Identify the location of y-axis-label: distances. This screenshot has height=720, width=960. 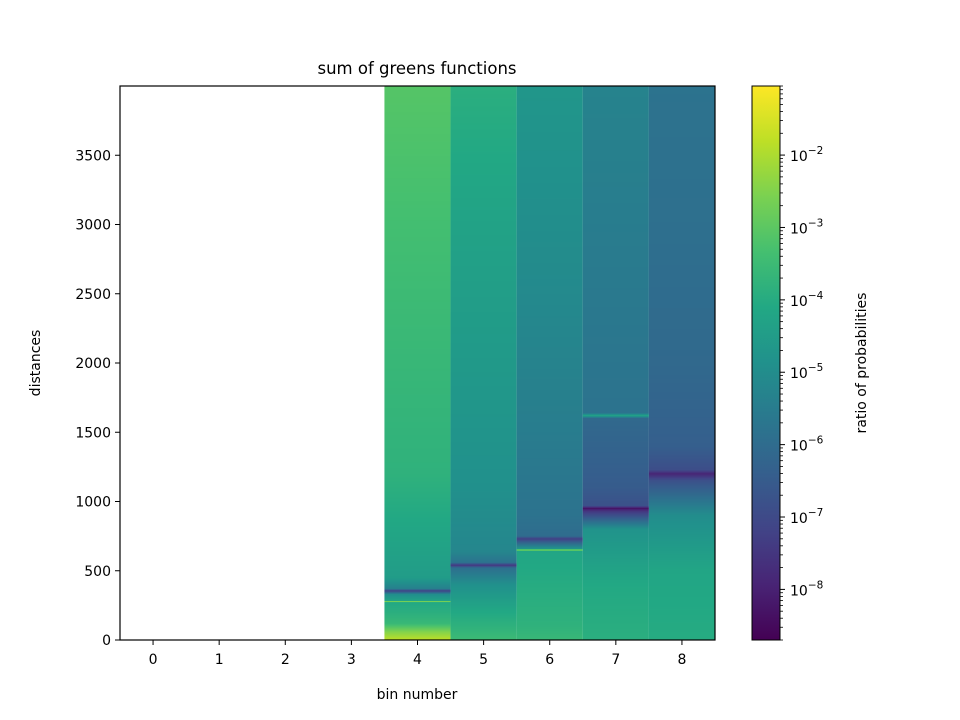
(36, 363).